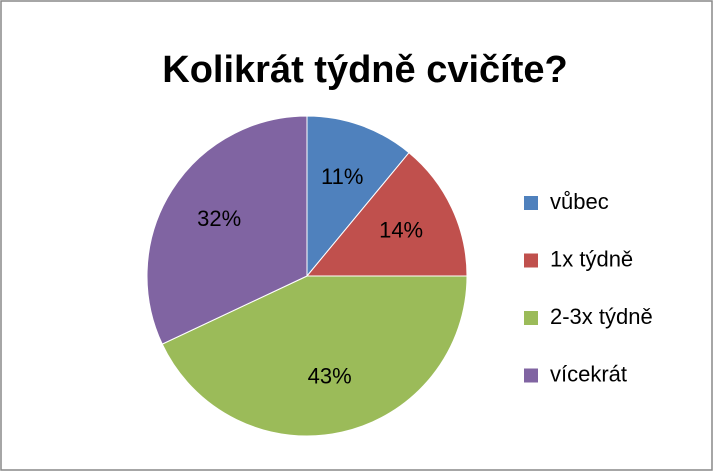 This screenshot has height=471, width=713. What do you see at coordinates (401, 230) in the screenshot?
I see `data-label: 14%` at bounding box center [401, 230].